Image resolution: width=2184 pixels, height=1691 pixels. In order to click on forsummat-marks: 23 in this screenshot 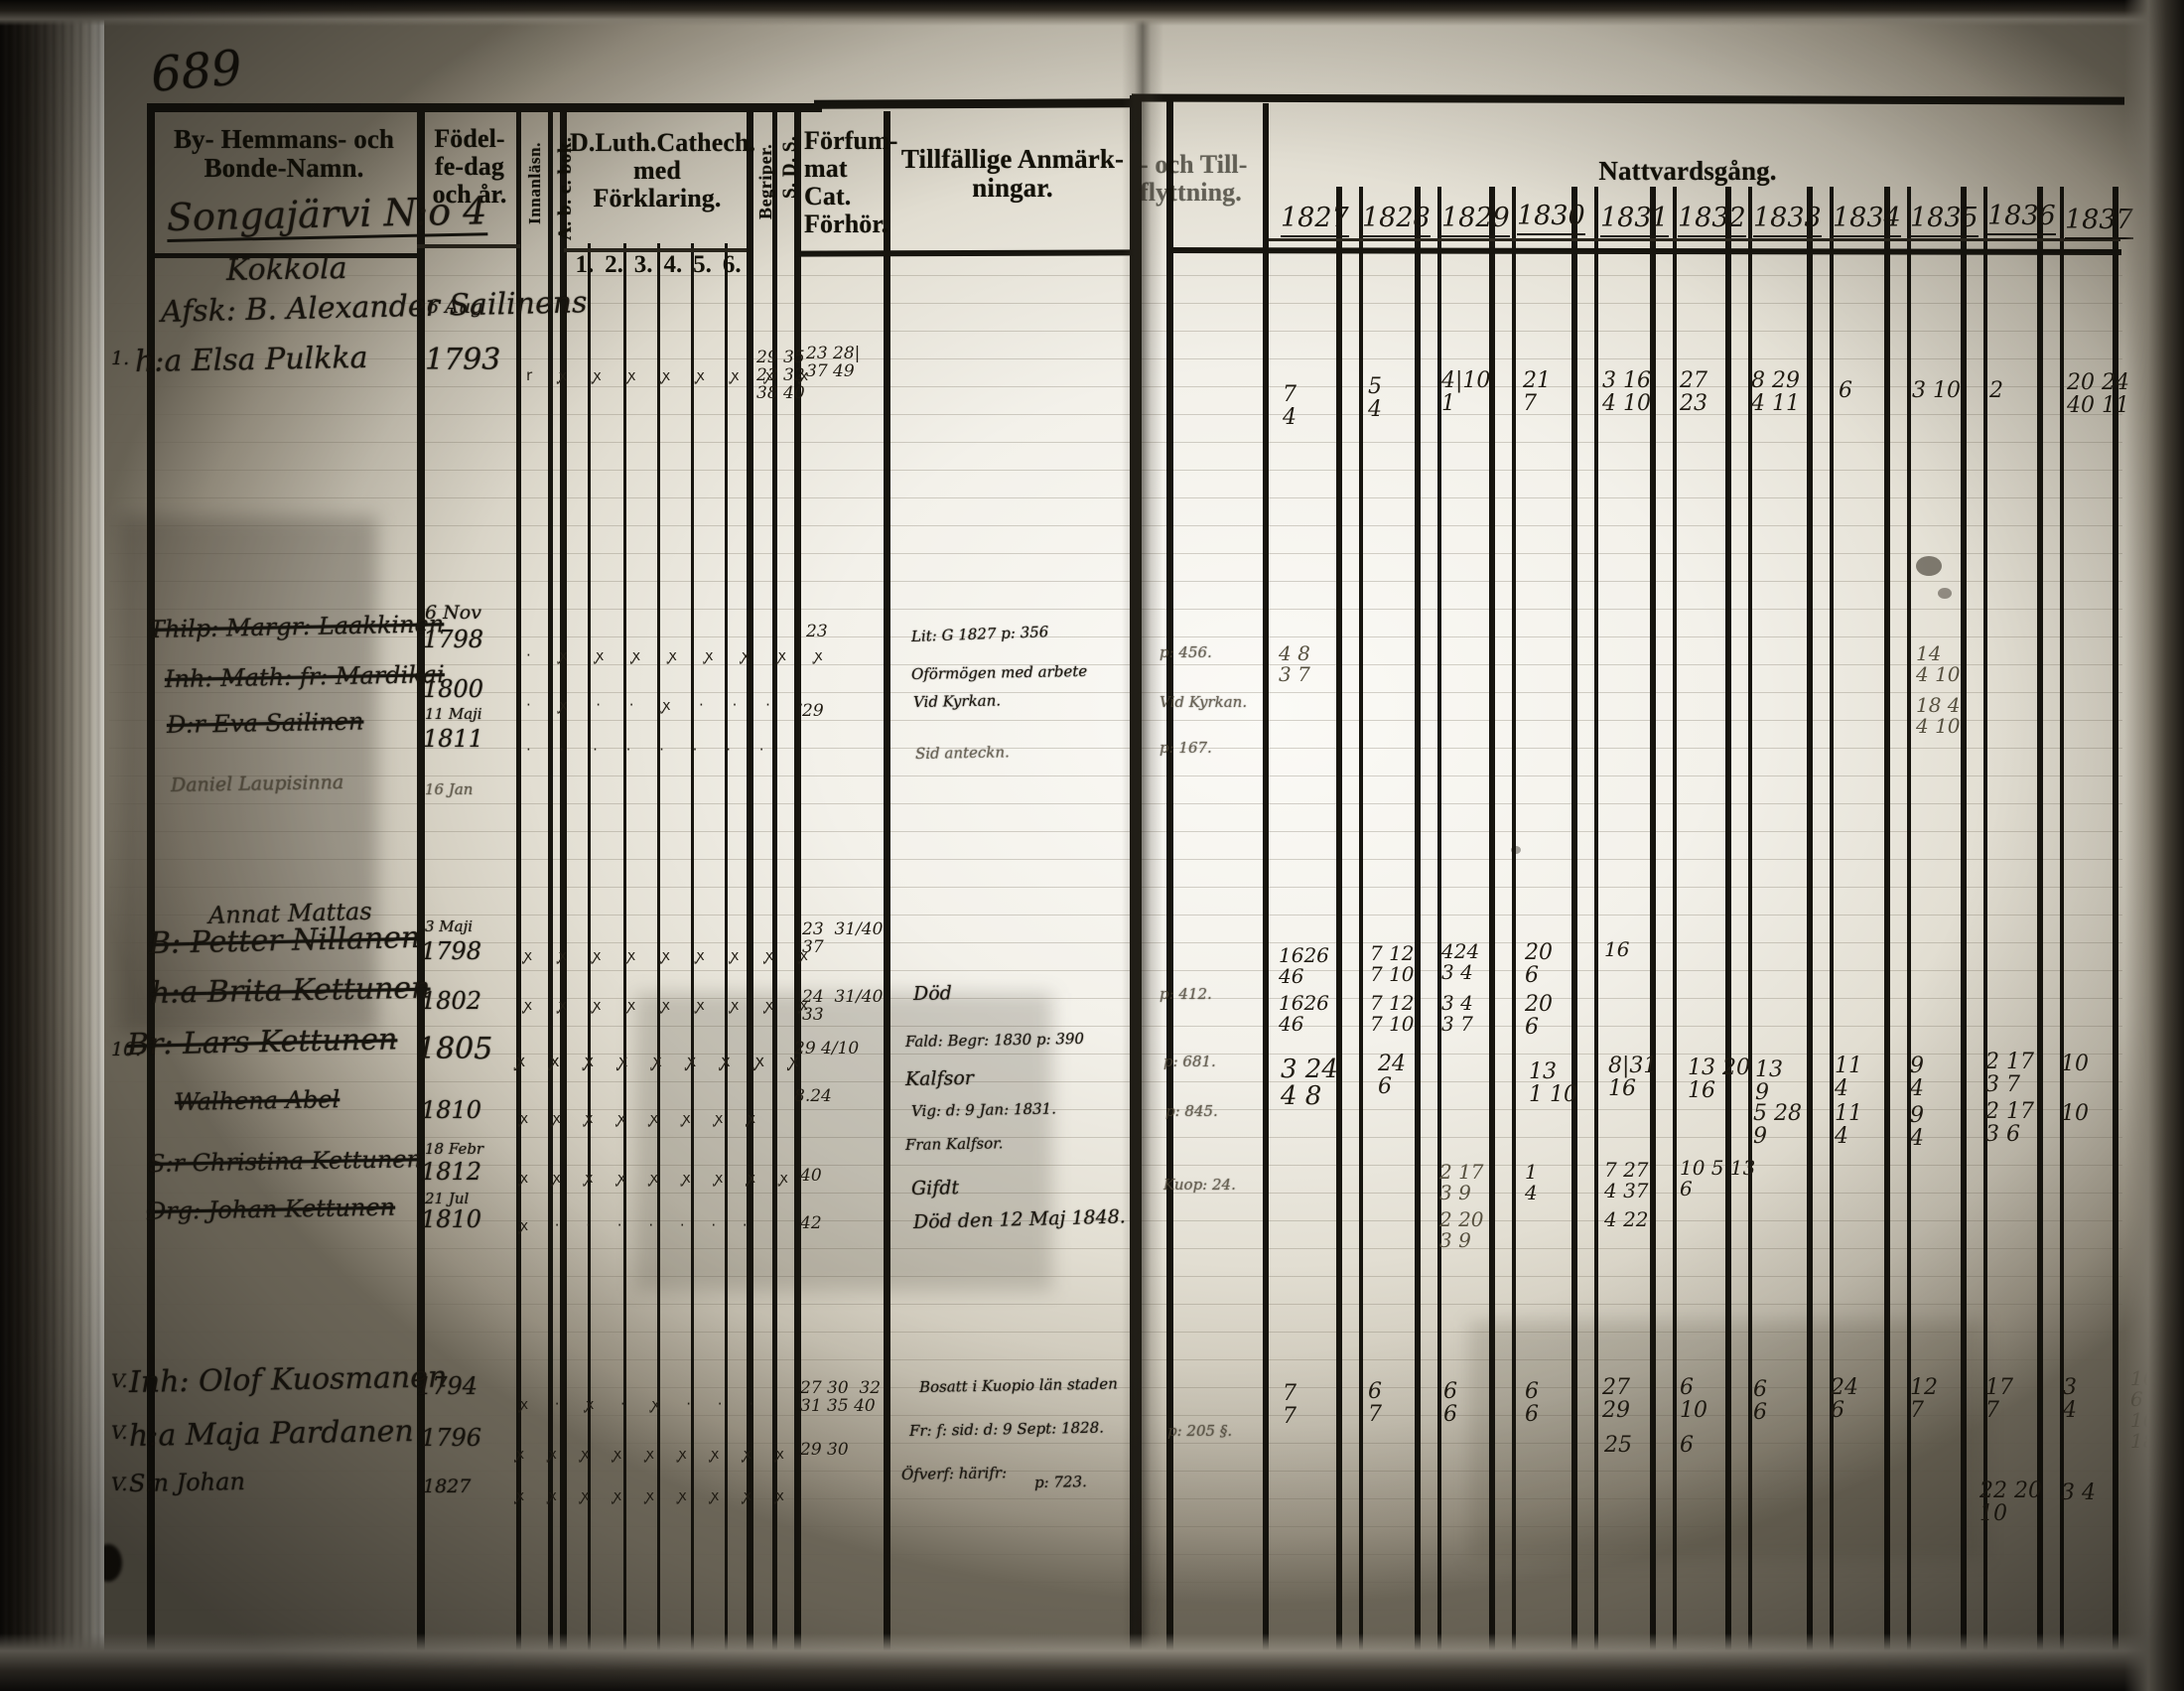, I will do `click(817, 631)`.